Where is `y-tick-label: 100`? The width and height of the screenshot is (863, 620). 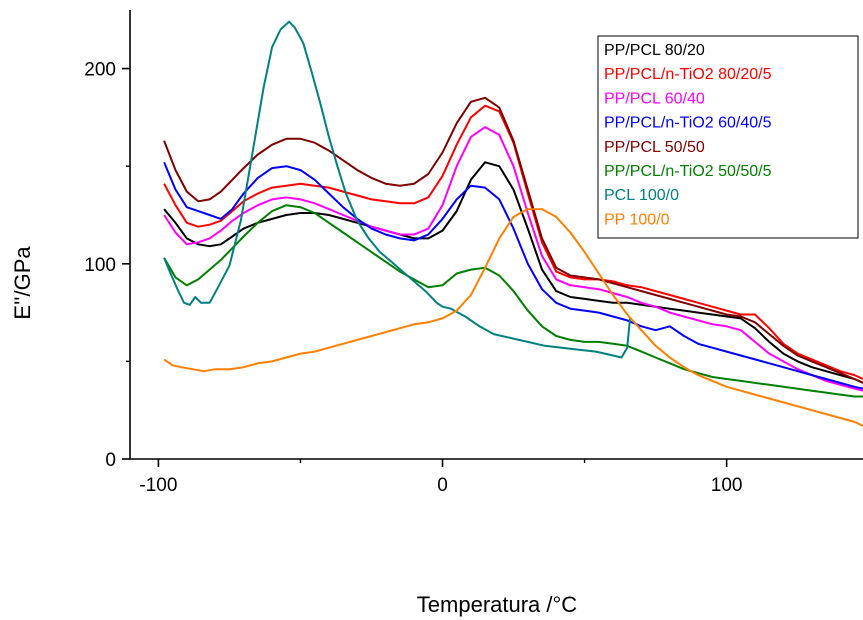 y-tick-label: 100 is located at coordinates (100, 265).